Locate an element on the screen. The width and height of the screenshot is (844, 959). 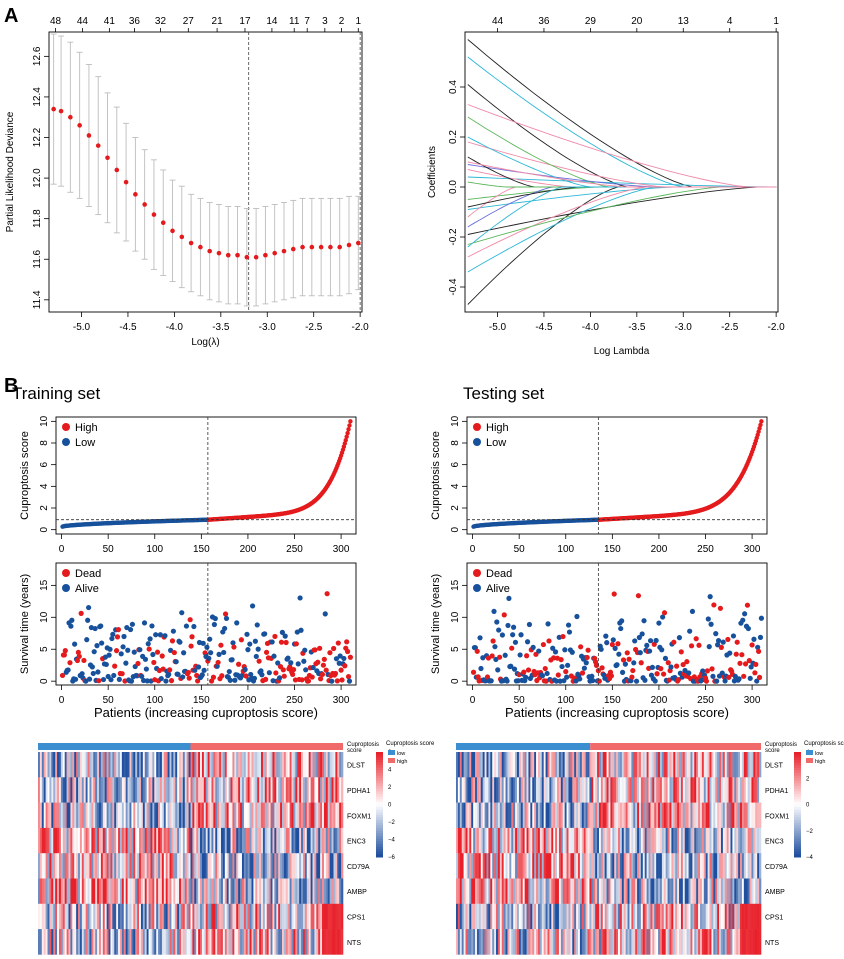
deviance-point is located at coordinates (163, 223).